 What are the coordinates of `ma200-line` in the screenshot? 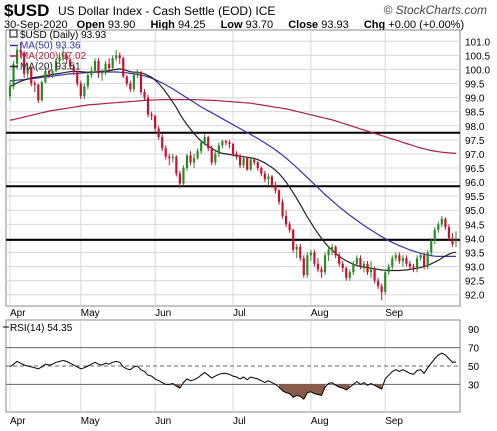 It's located at (233, 126).